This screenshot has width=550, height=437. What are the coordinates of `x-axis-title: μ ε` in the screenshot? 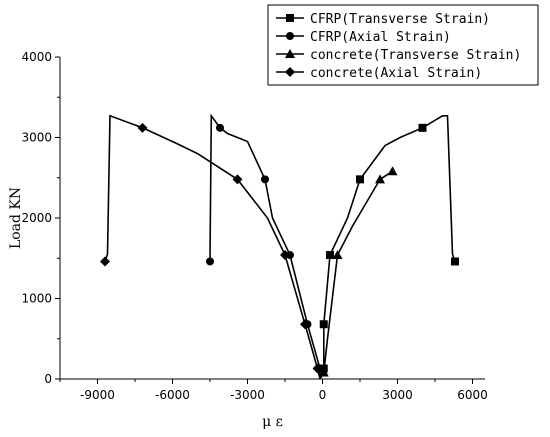 It's located at (272, 422).